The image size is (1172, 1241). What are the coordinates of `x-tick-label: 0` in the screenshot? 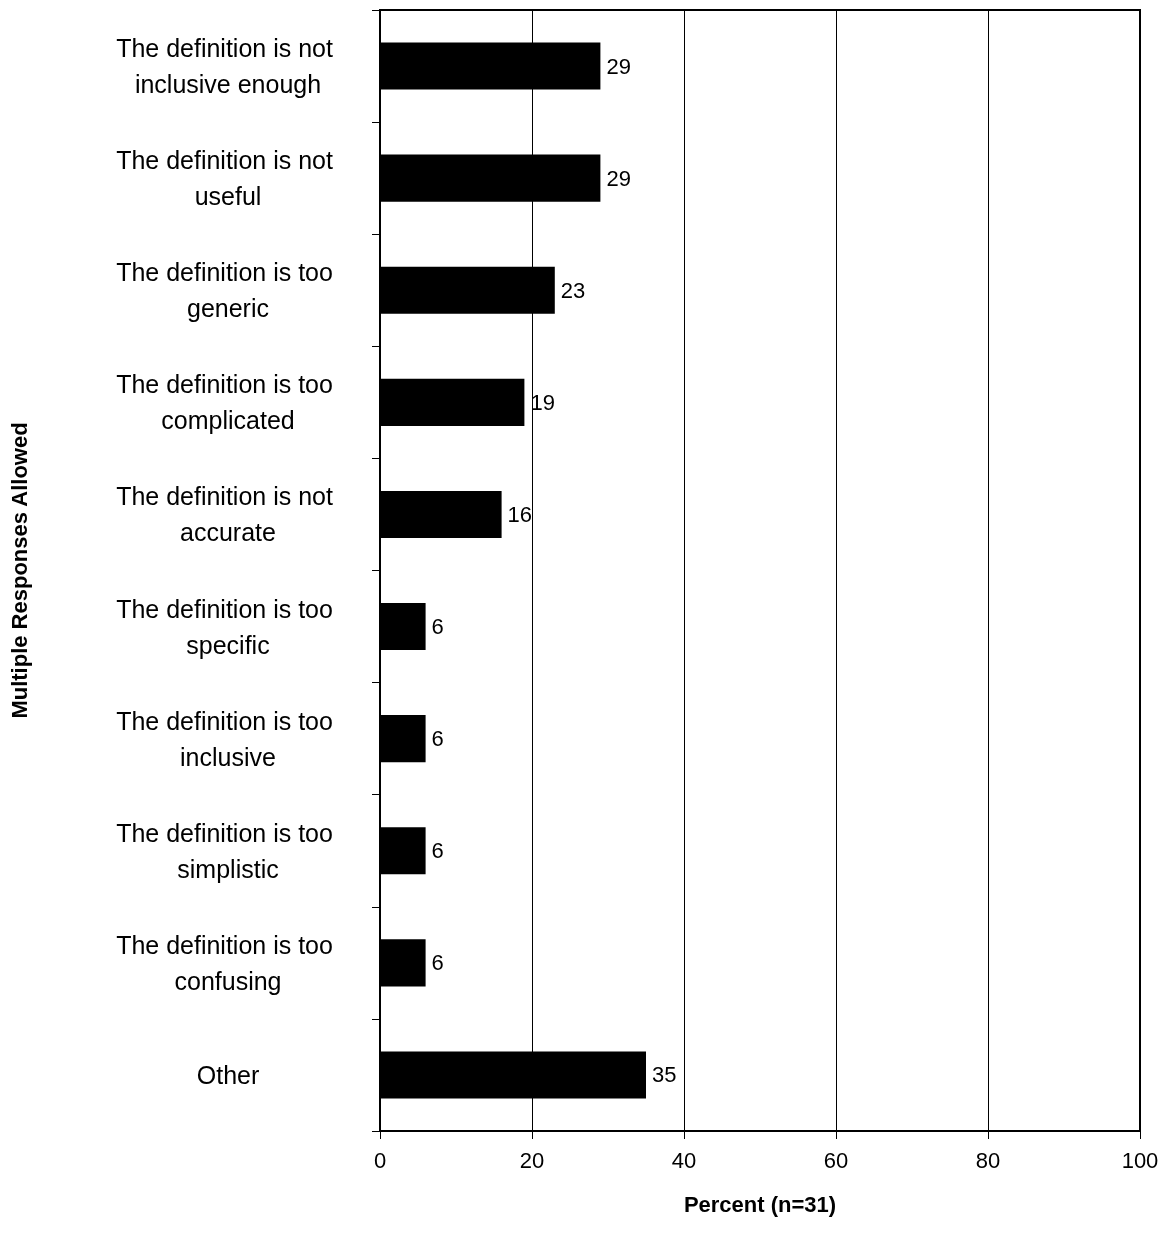 It's located at (380, 1160).